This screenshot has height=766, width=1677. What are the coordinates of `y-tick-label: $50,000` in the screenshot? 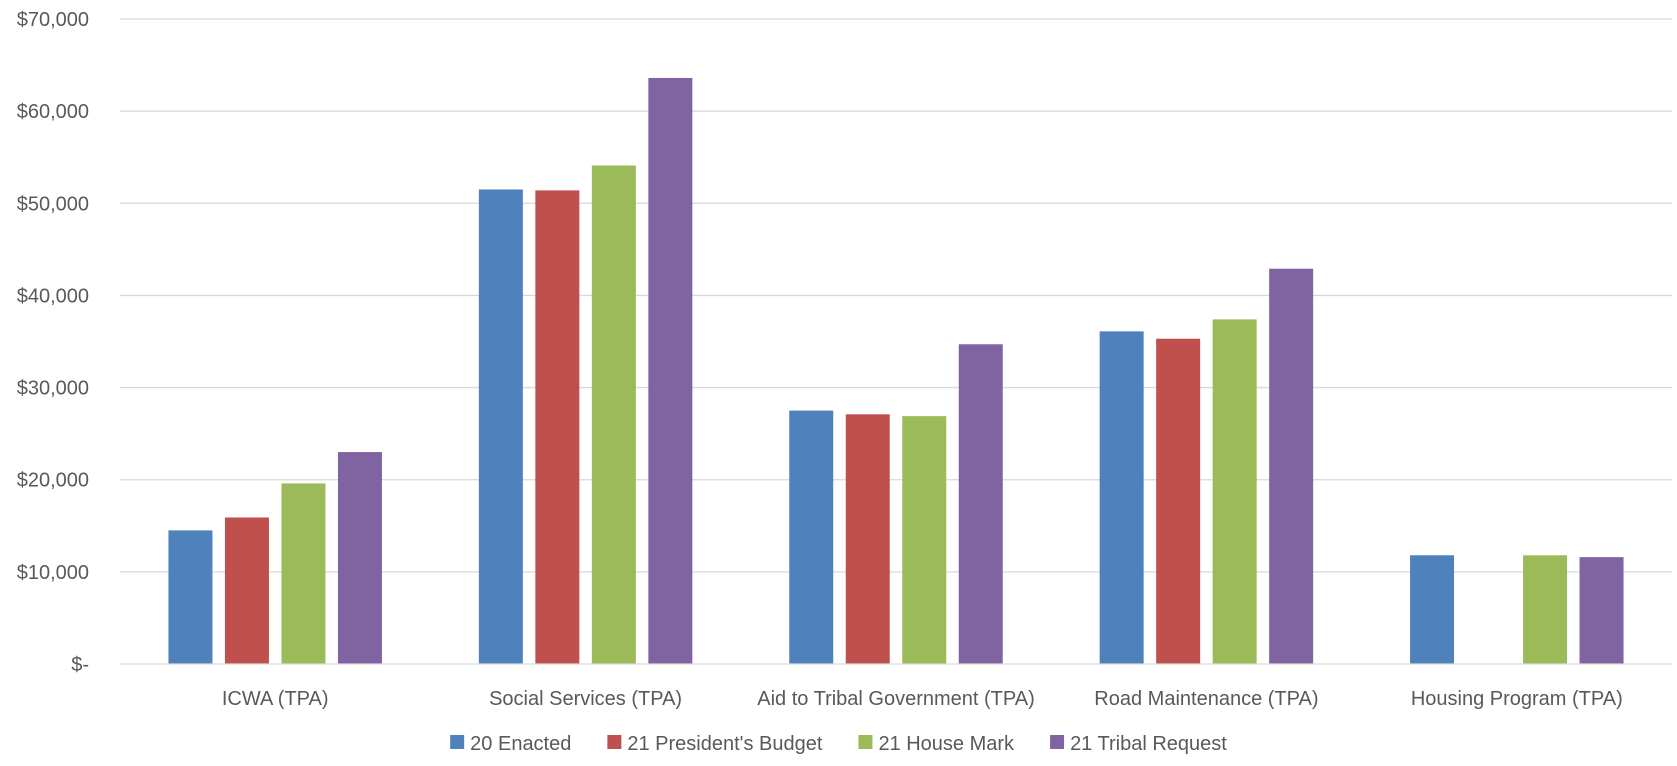 It's located at (53, 204).